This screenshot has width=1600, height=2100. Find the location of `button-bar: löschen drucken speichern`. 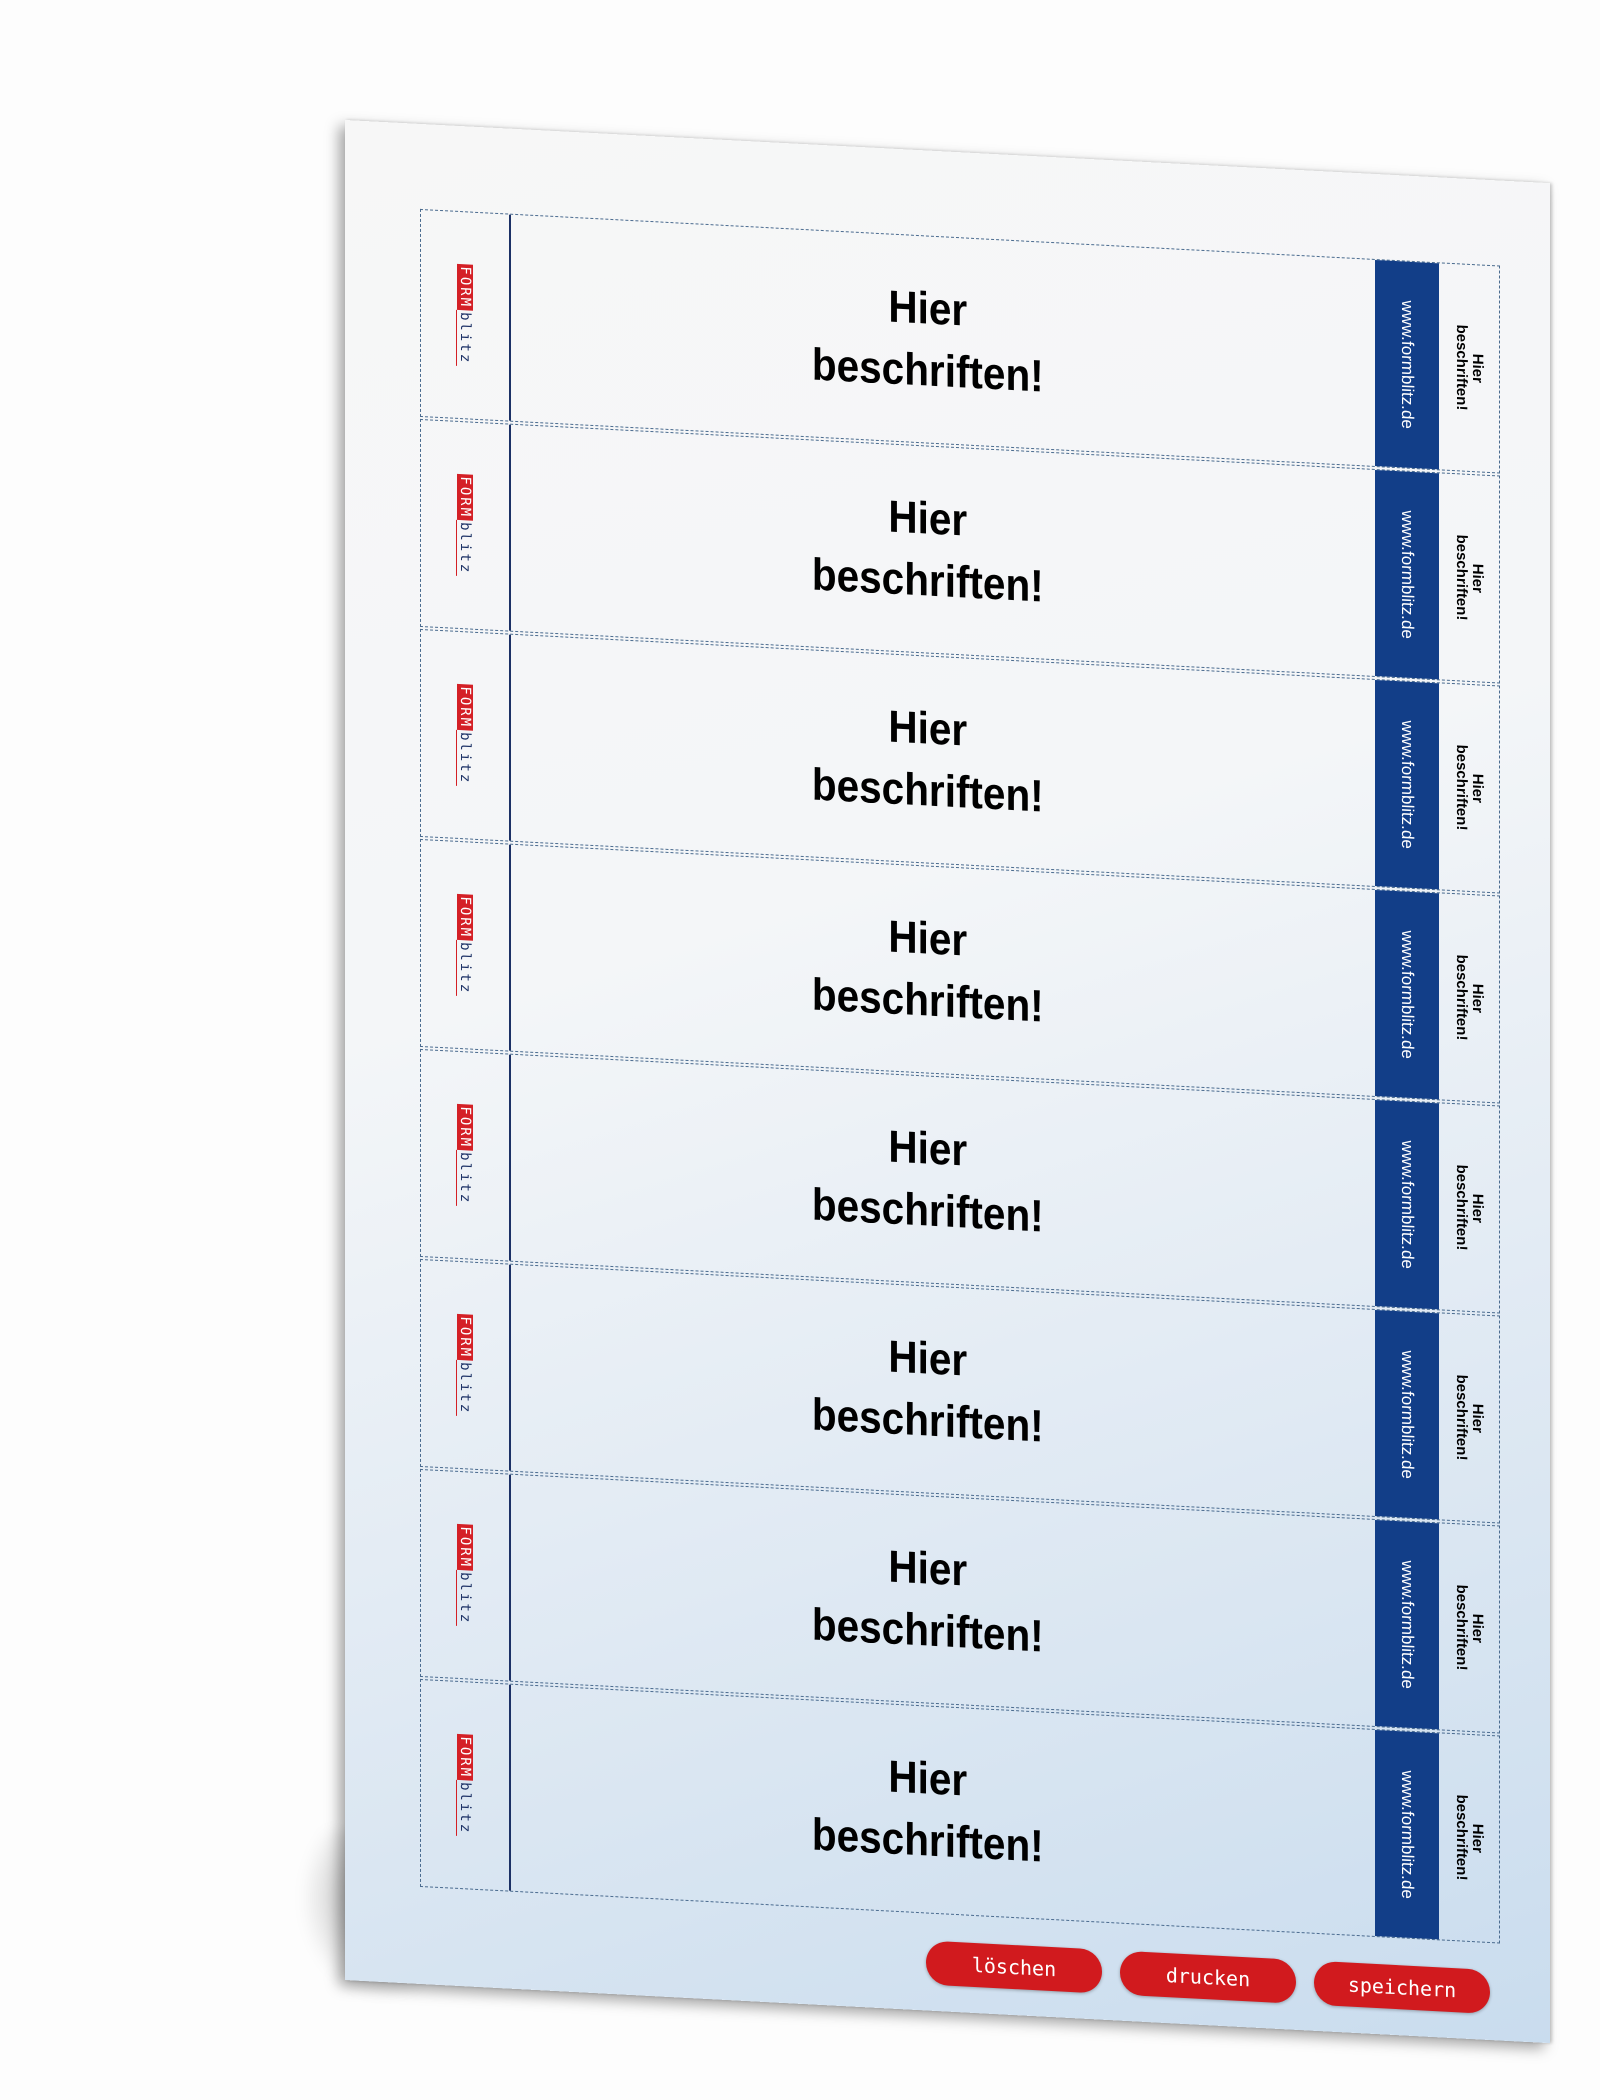

button-bar: löschen drucken speichern is located at coordinates (1208, 1977).